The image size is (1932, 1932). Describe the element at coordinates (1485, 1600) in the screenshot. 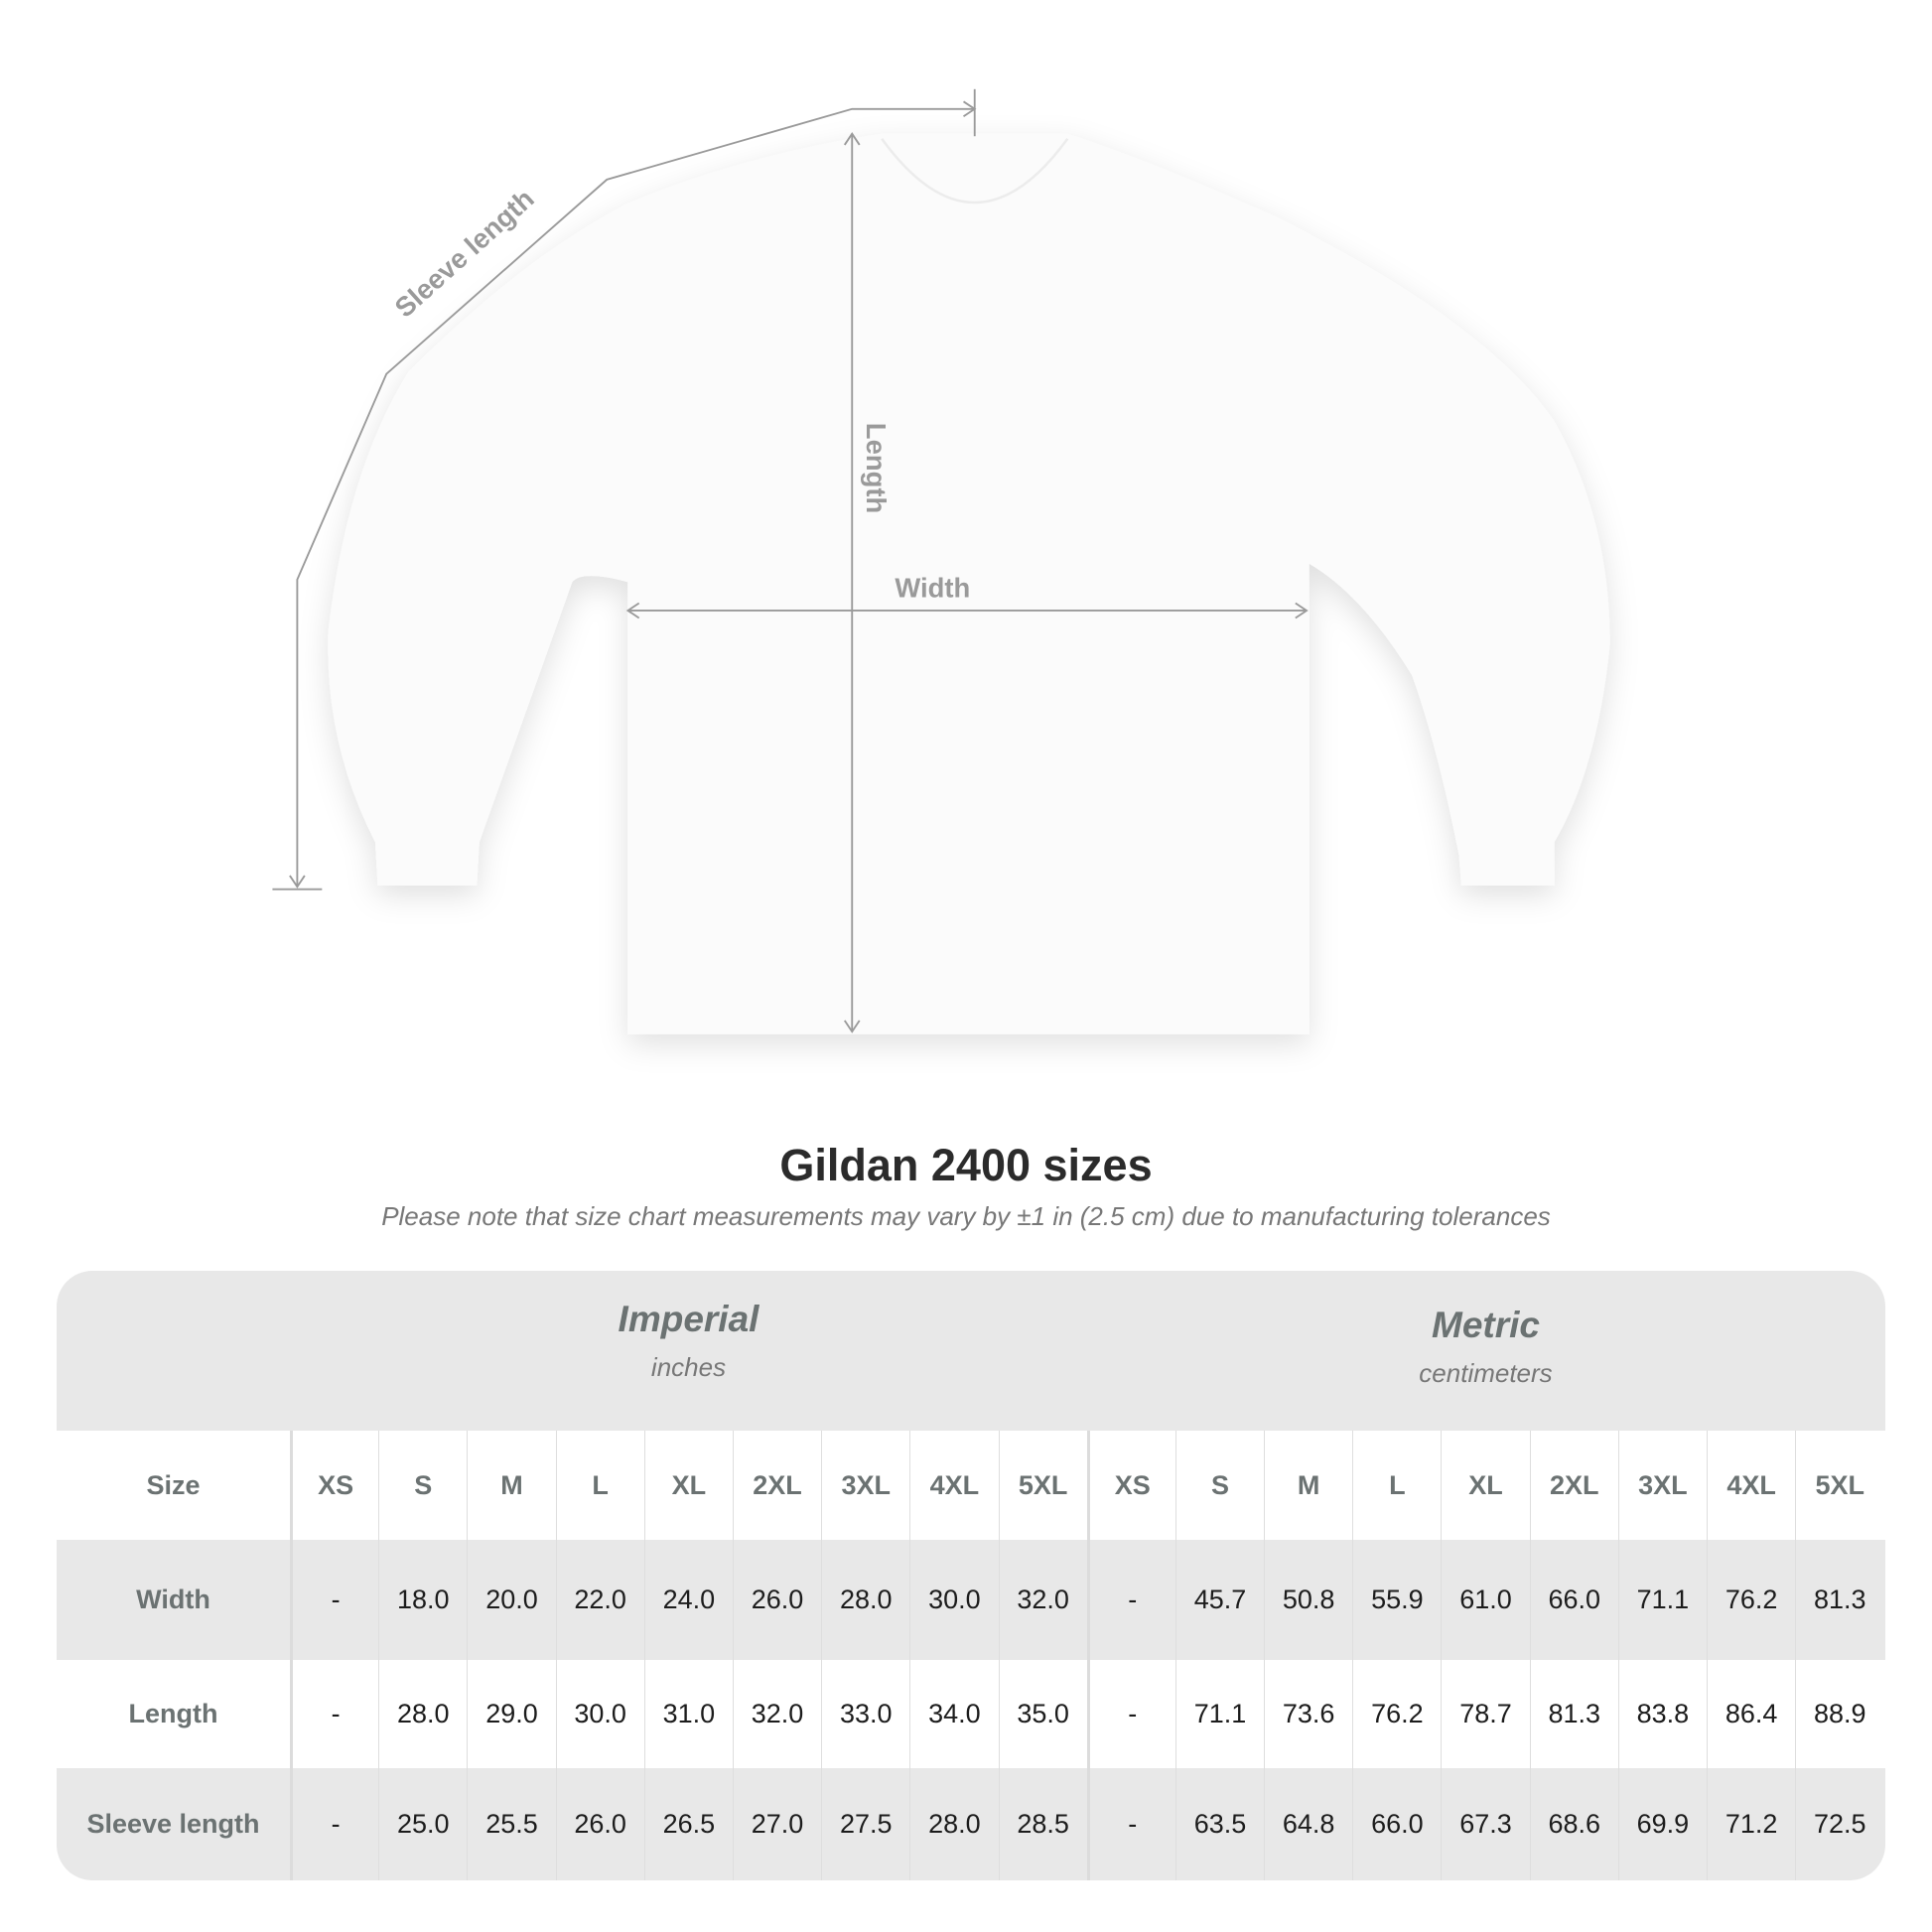

I see `metric-value-cell: 61.0` at that location.